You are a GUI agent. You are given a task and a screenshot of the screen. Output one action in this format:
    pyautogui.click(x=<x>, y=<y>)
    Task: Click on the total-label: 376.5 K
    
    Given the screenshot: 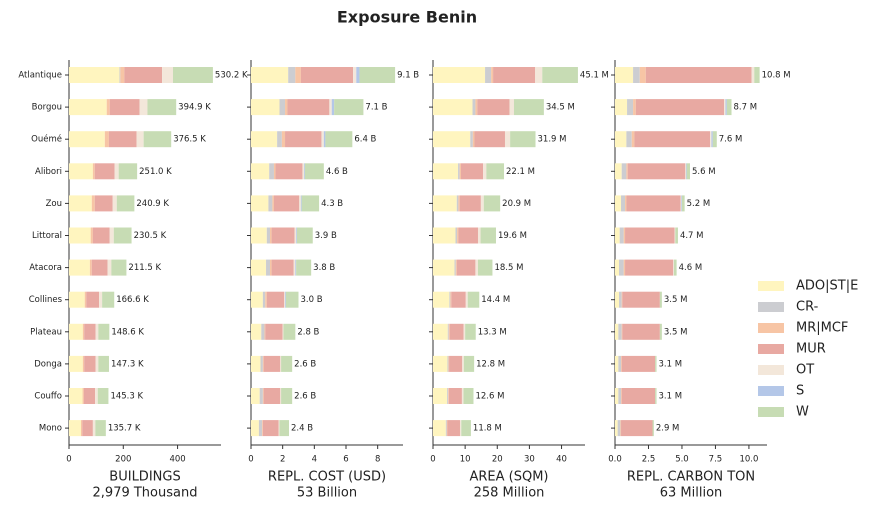 What is the action you would take?
    pyautogui.click(x=189, y=140)
    